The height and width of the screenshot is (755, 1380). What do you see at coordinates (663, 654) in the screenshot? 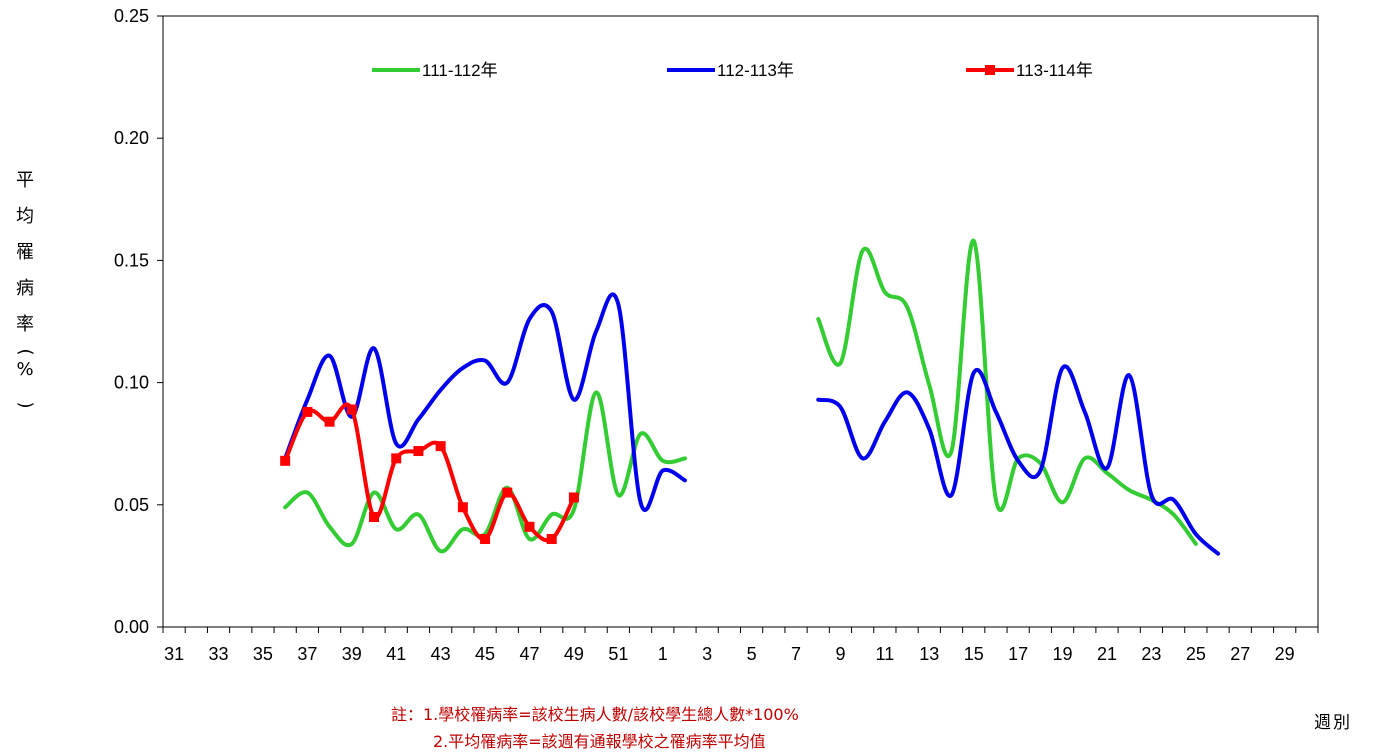
I see `x-tick-label: 1` at bounding box center [663, 654].